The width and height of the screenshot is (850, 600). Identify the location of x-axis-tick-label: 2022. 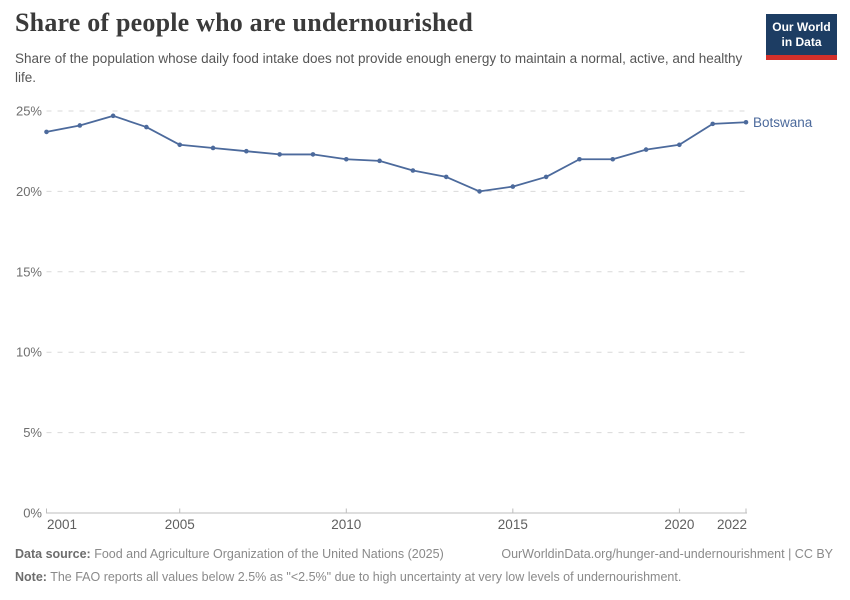
(732, 524).